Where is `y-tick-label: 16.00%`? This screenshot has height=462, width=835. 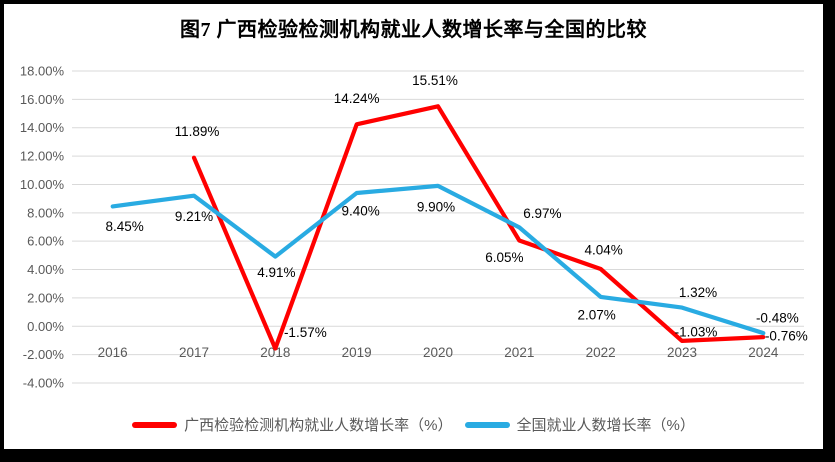 y-tick-label: 16.00% is located at coordinates (42, 99).